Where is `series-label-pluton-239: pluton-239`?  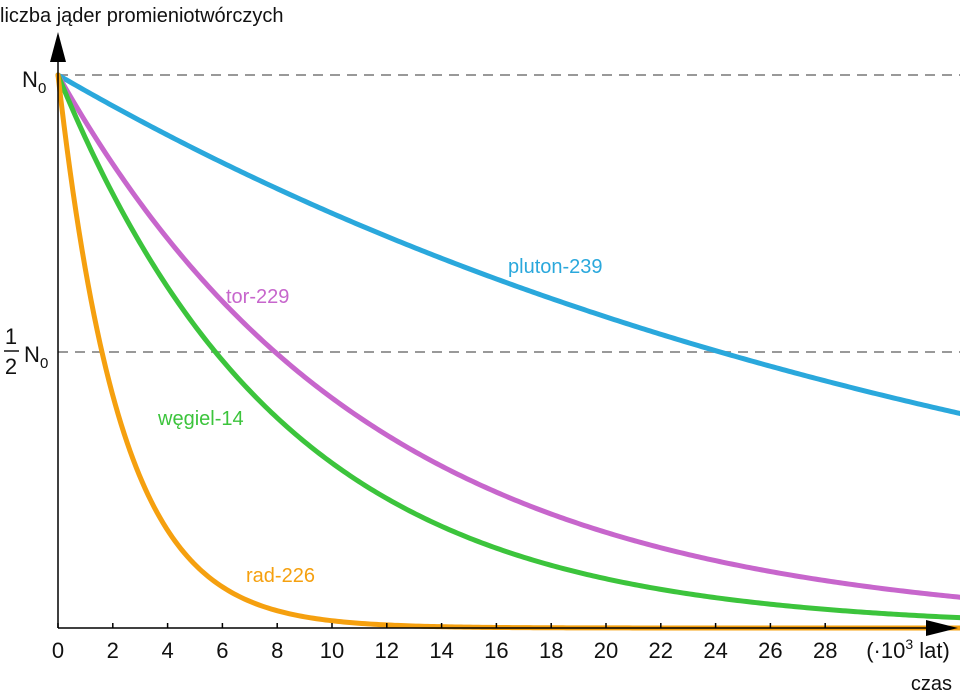
series-label-pluton-239: pluton-239 is located at coordinates (555, 267).